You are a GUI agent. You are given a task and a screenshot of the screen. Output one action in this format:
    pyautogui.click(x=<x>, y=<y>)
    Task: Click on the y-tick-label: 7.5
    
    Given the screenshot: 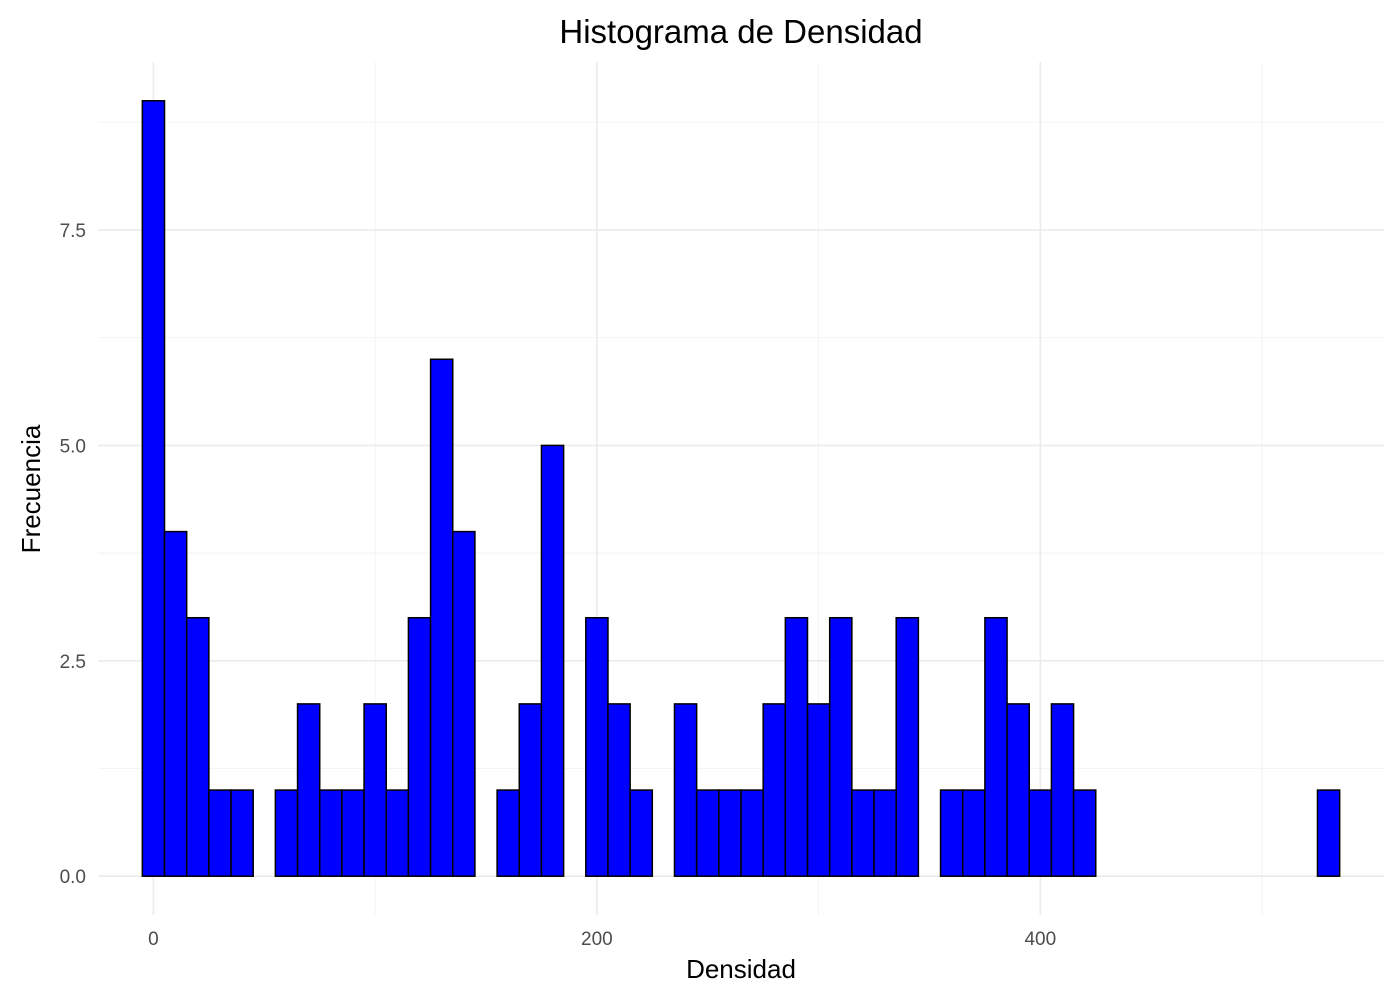 What is the action you would take?
    pyautogui.click(x=73, y=231)
    